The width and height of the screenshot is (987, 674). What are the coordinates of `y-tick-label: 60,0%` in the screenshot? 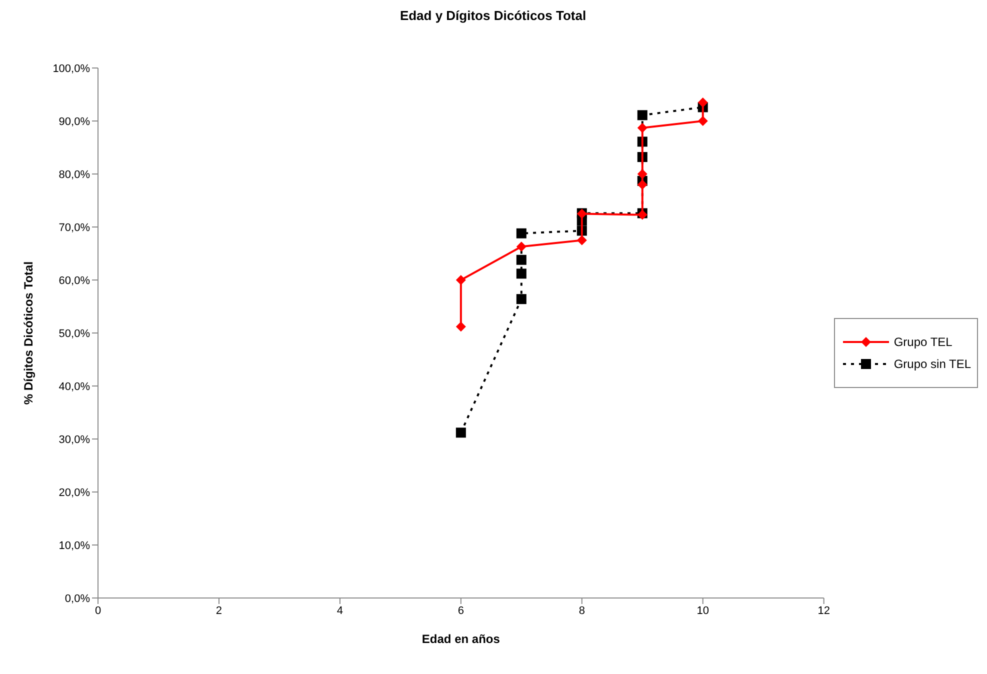 It's located at (74, 280).